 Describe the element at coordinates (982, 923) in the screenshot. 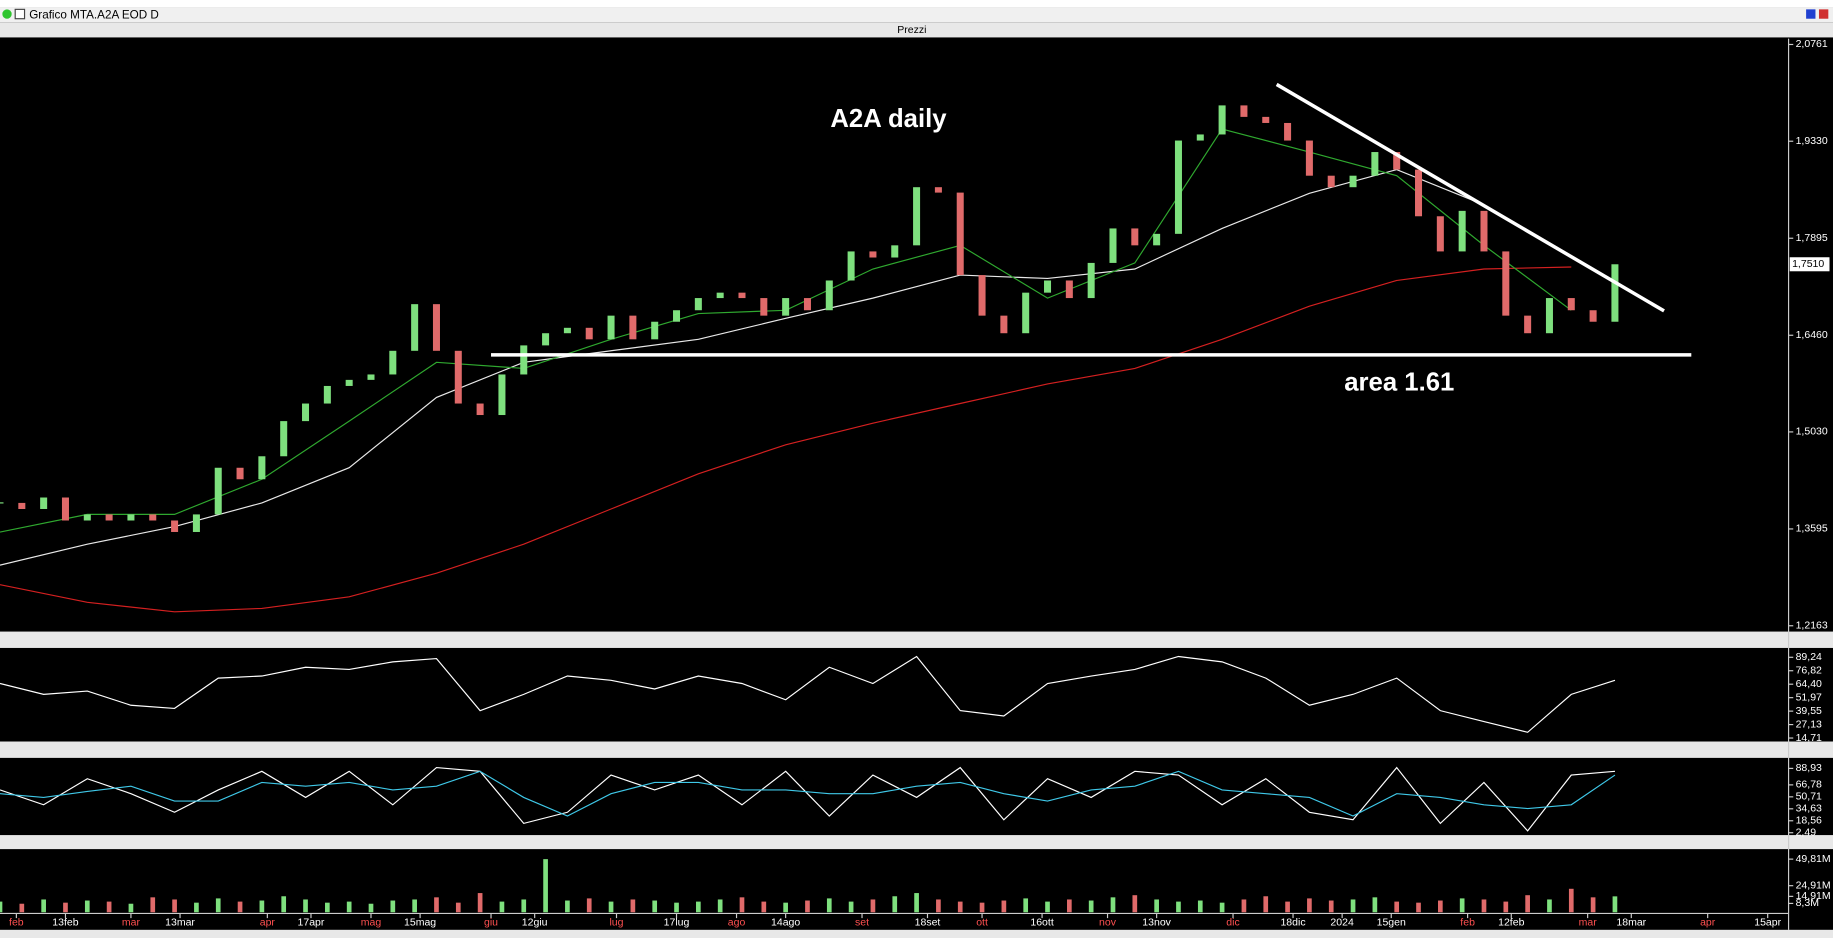

I see `x-tick-label: ott` at that location.